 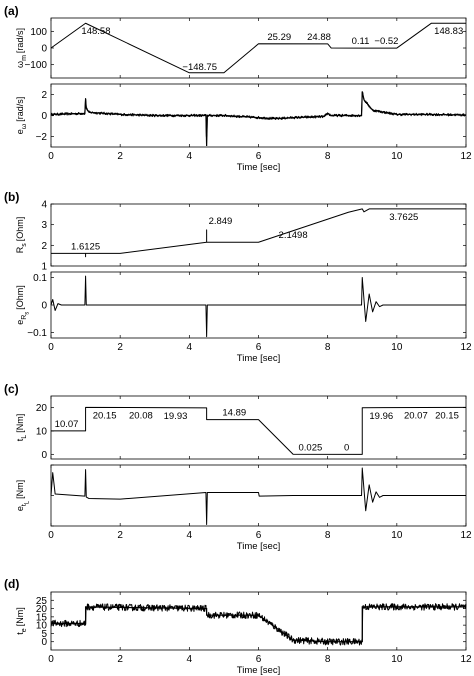 I want to click on y-label-unit: [rad/s], so click(x=20, y=40).